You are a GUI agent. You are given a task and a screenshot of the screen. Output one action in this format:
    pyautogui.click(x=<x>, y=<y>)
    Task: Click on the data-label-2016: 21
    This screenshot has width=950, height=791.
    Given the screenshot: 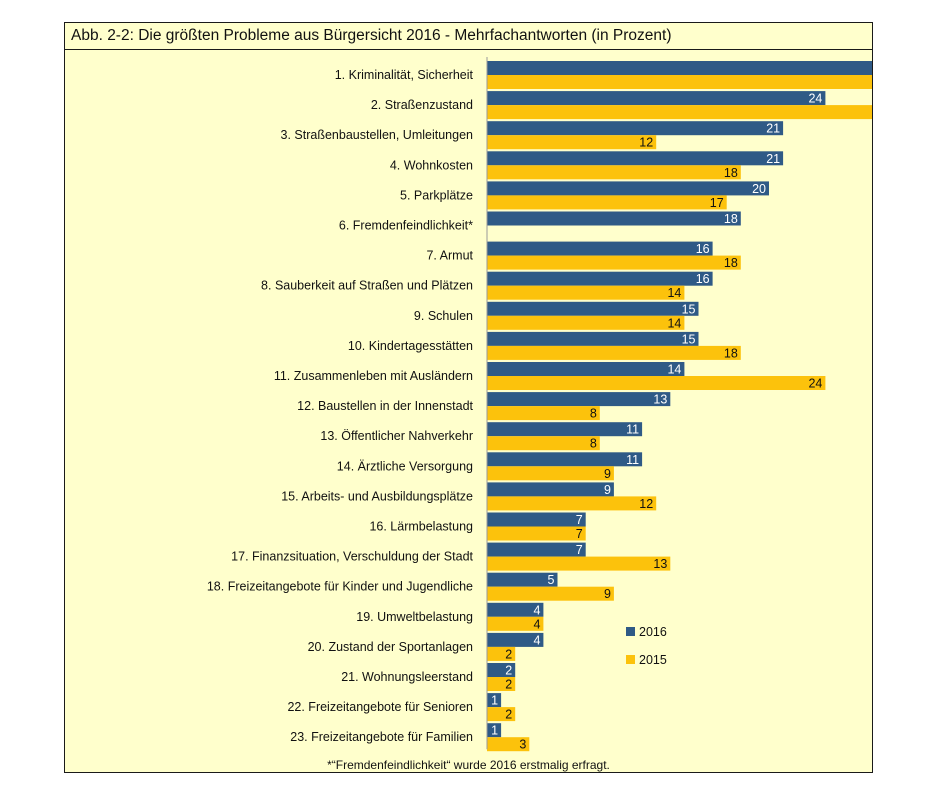 What is the action you would take?
    pyautogui.click(x=773, y=159)
    